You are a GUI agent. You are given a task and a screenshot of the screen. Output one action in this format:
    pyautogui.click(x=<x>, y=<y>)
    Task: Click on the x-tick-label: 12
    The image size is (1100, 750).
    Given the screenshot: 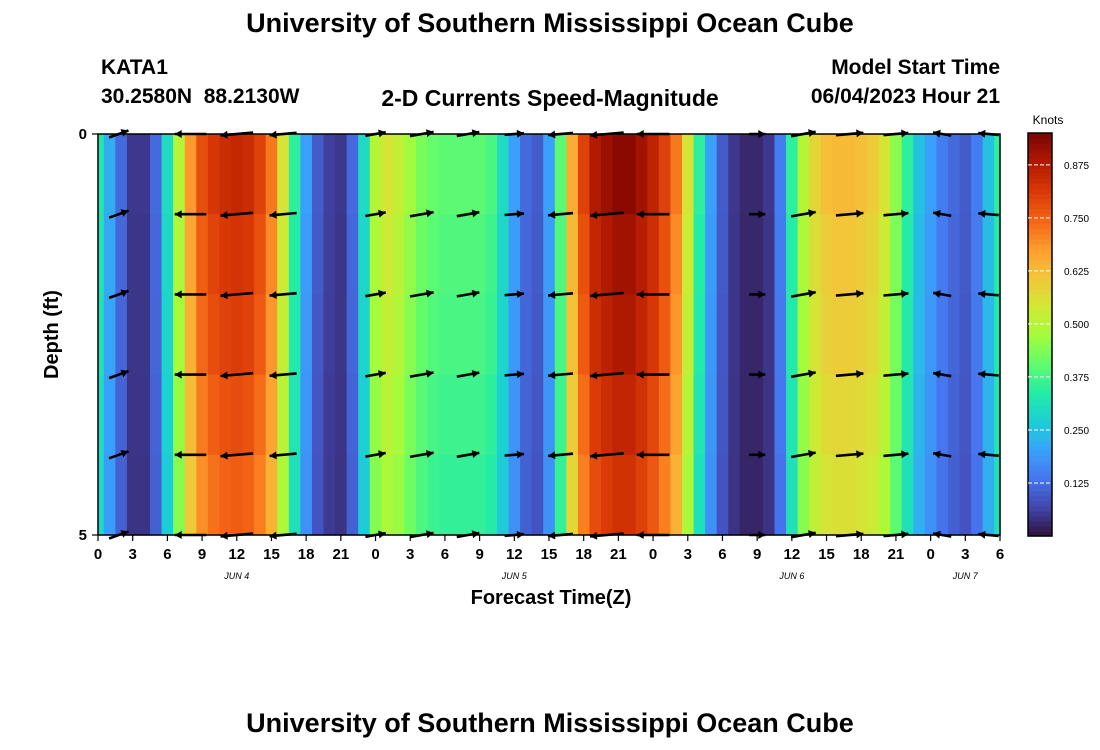 What is the action you would take?
    pyautogui.click(x=236, y=554)
    